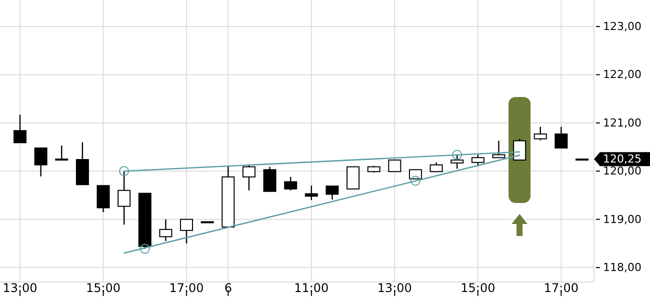 The image size is (650, 300). Describe the element at coordinates (622, 219) in the screenshot. I see `y-tick-label: 119,00` at that location.